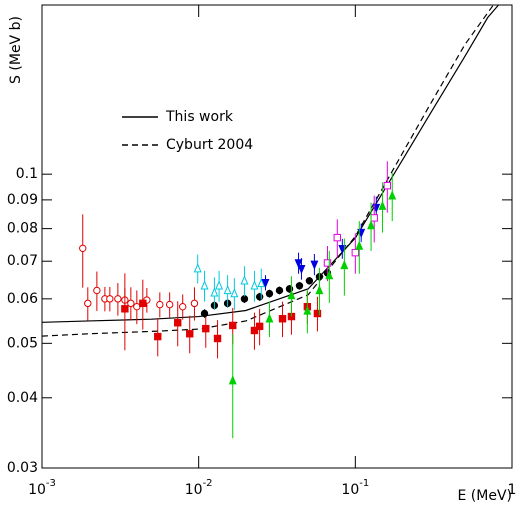 The height and width of the screenshot is (515, 517). Describe the element at coordinates (27, 174) in the screenshot. I see `y-tick-label: 0.1` at that location.